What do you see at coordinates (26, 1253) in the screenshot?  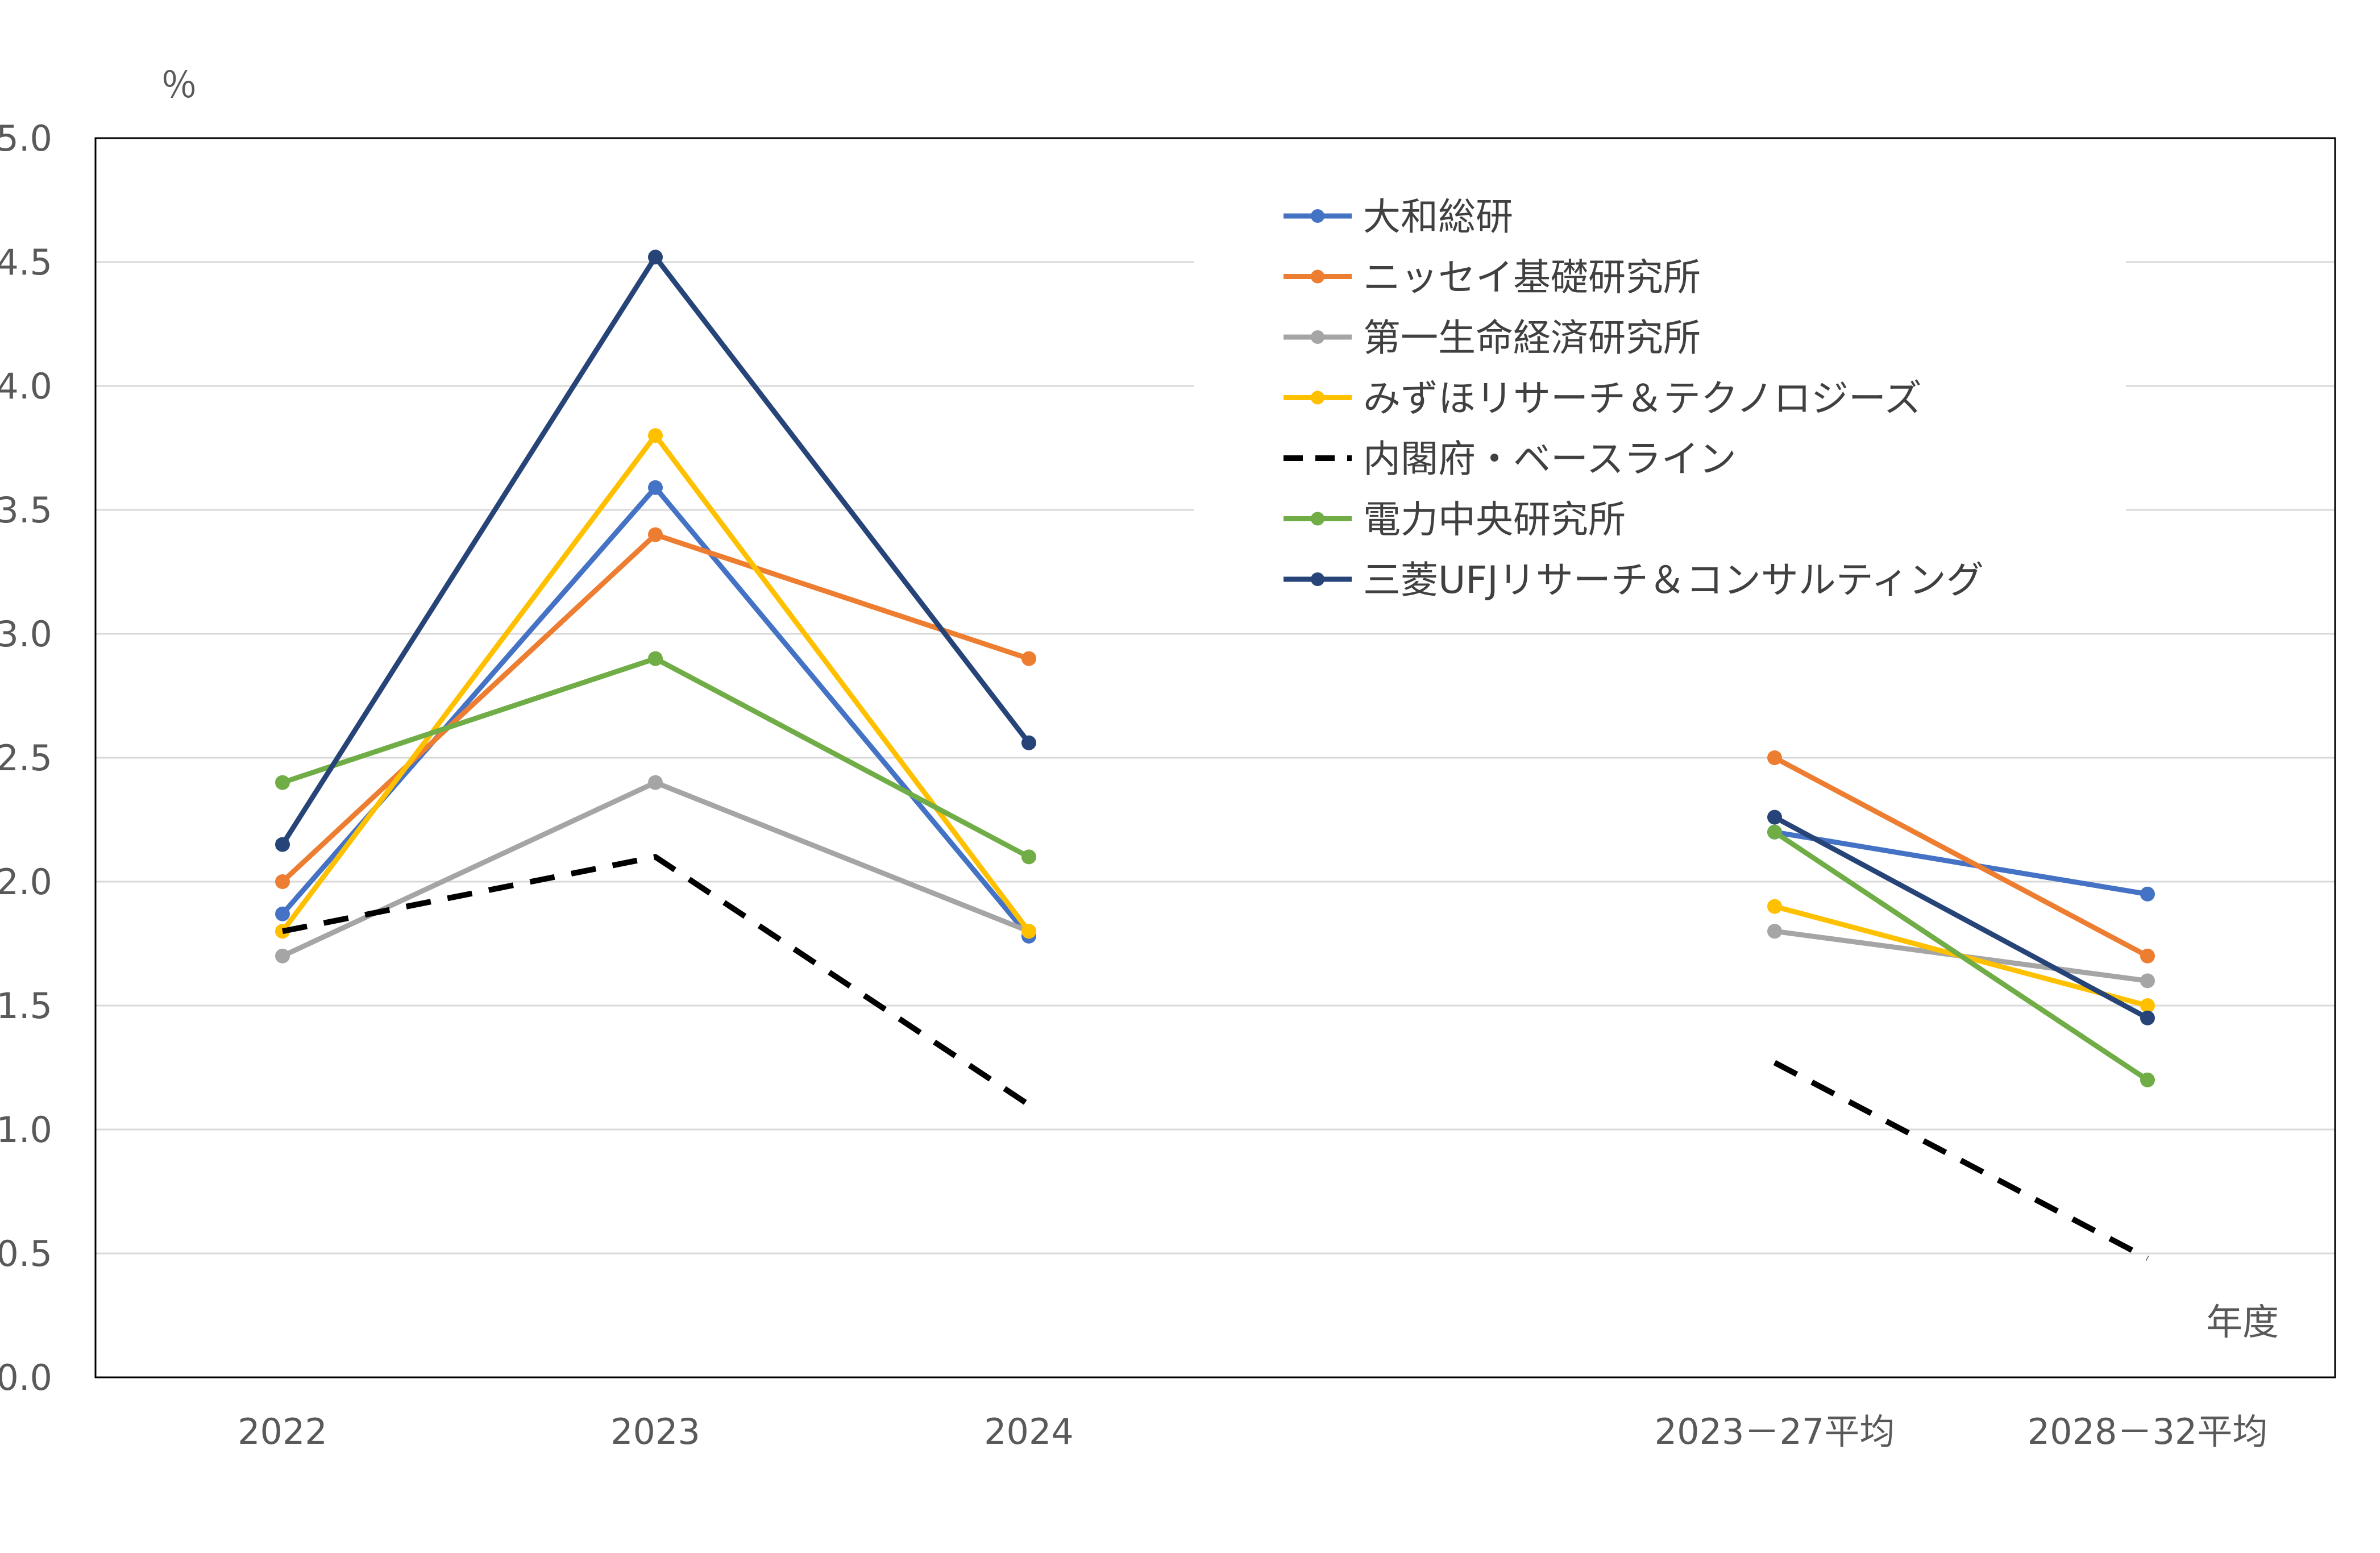 I see `y-tick-label: 0.5` at bounding box center [26, 1253].